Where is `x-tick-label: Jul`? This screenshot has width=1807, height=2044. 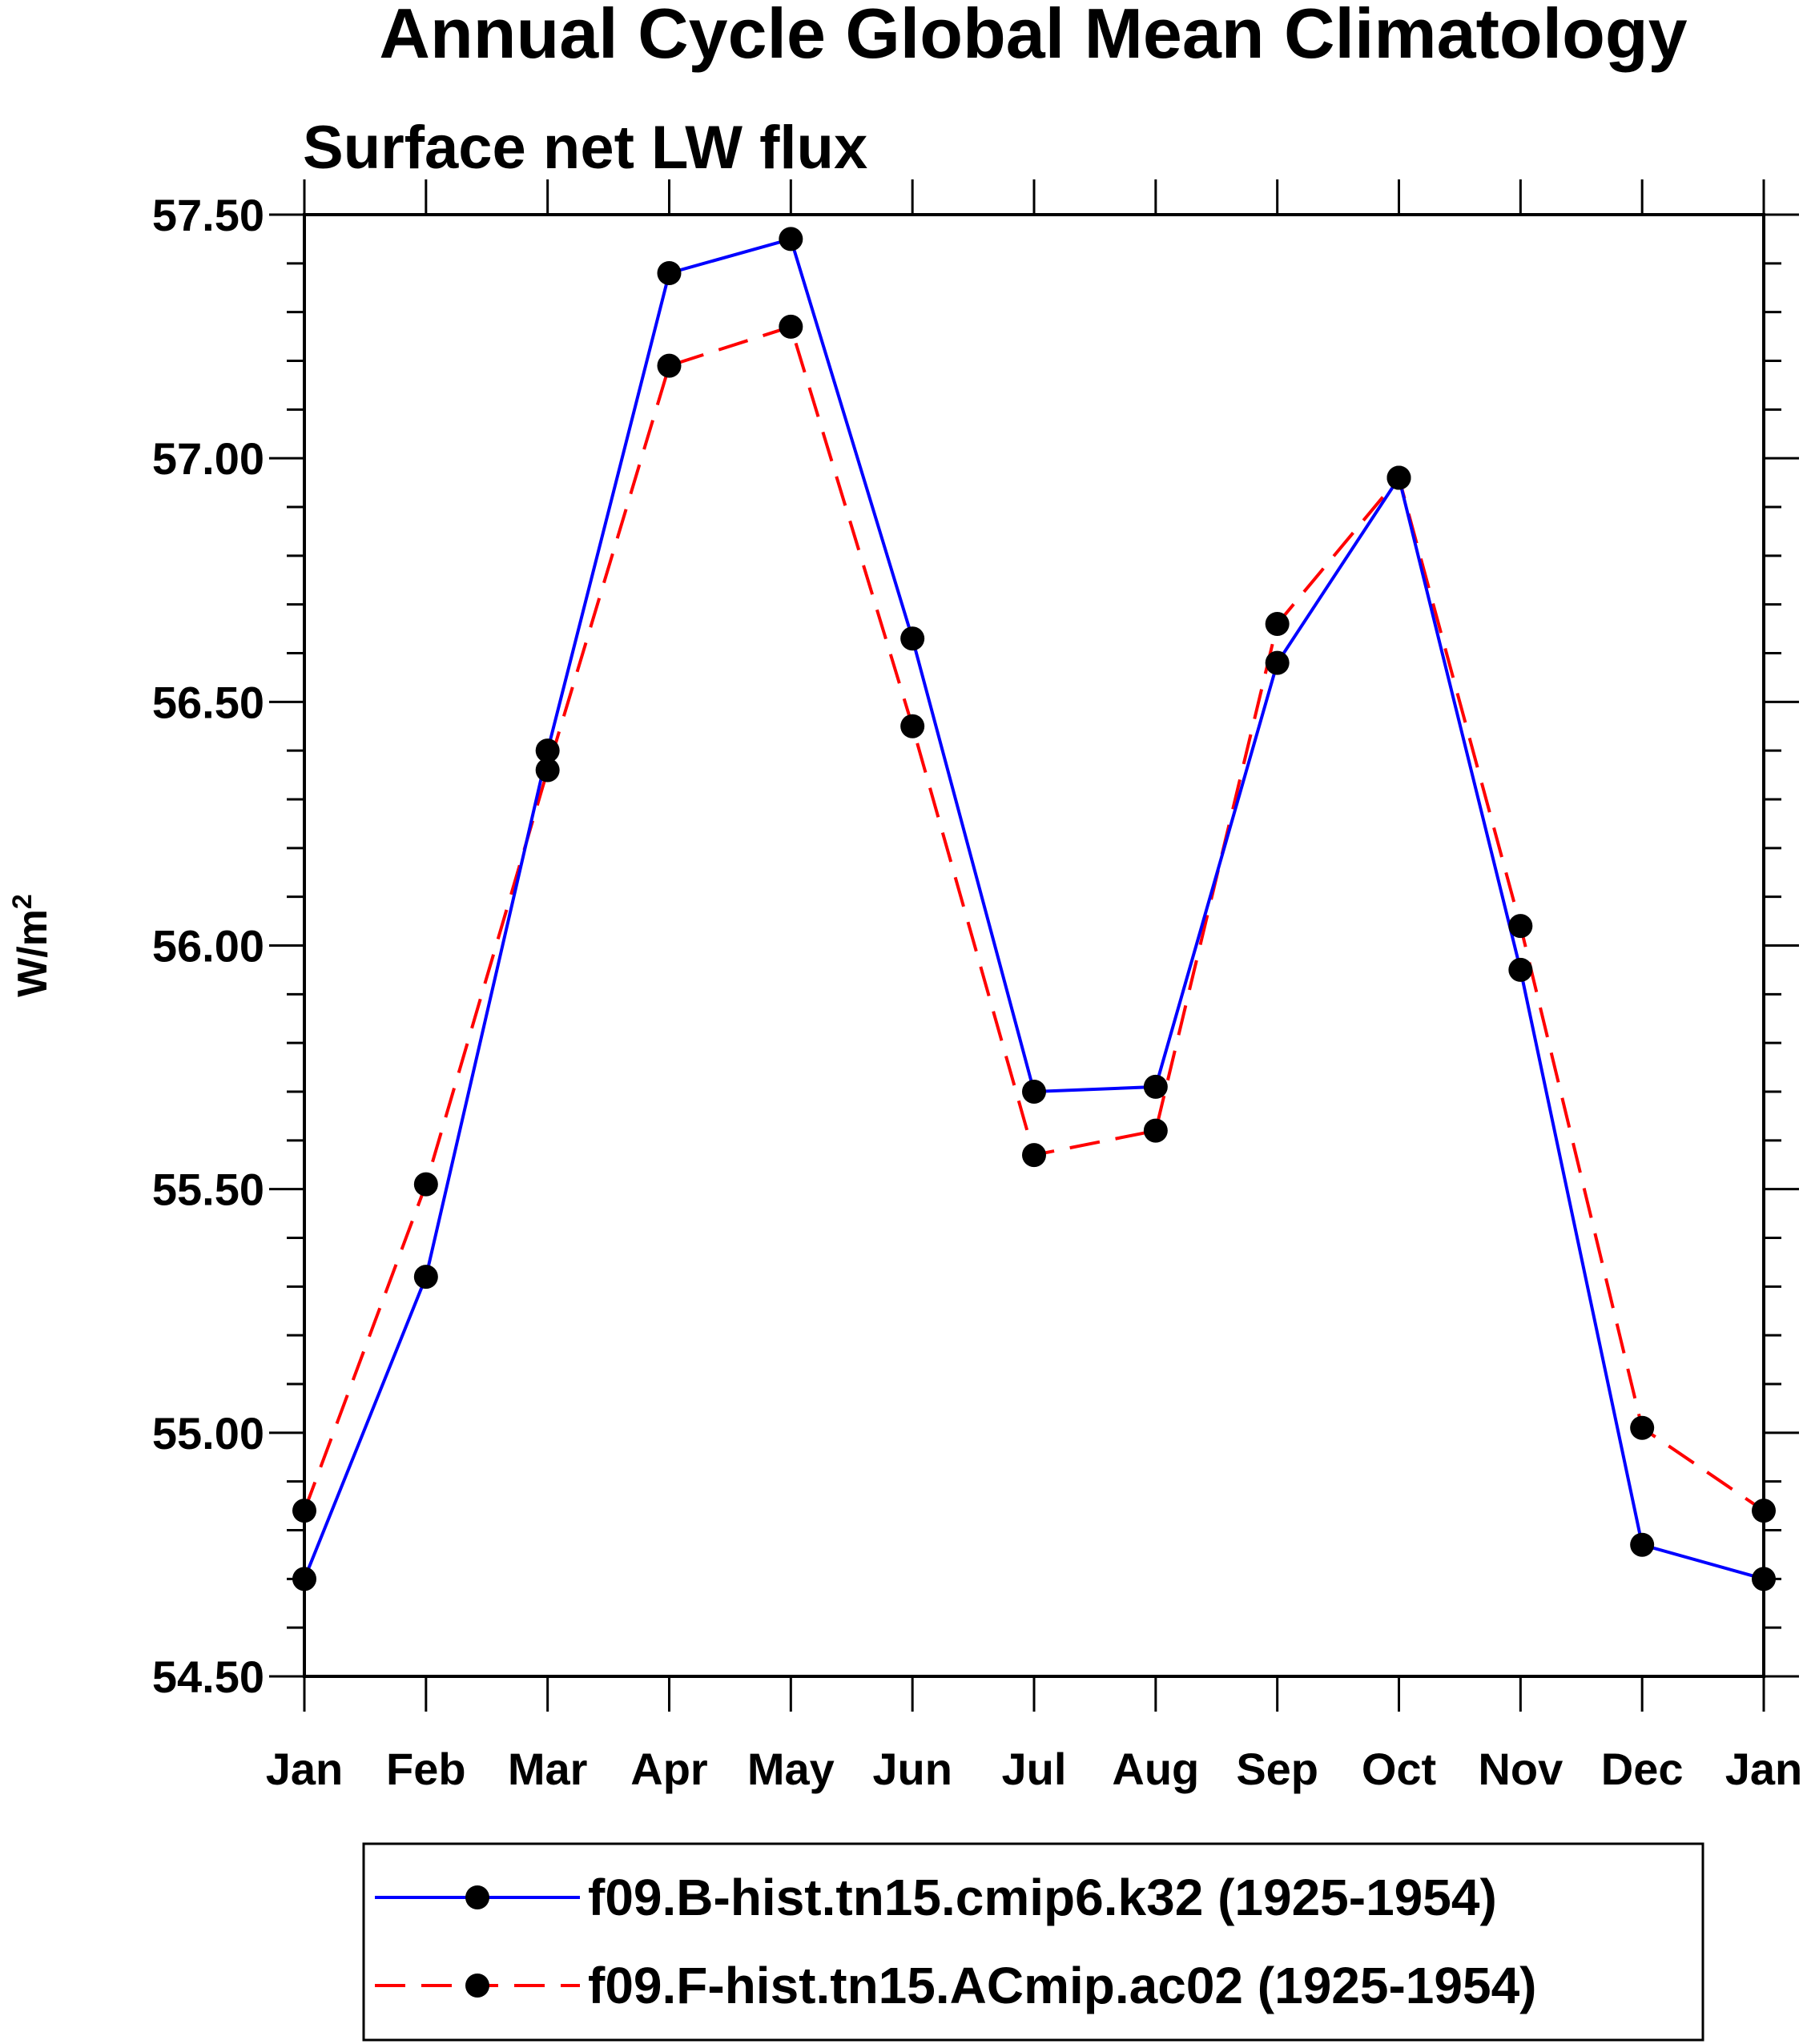
x-tick-label: Jul is located at coordinates (1034, 1769).